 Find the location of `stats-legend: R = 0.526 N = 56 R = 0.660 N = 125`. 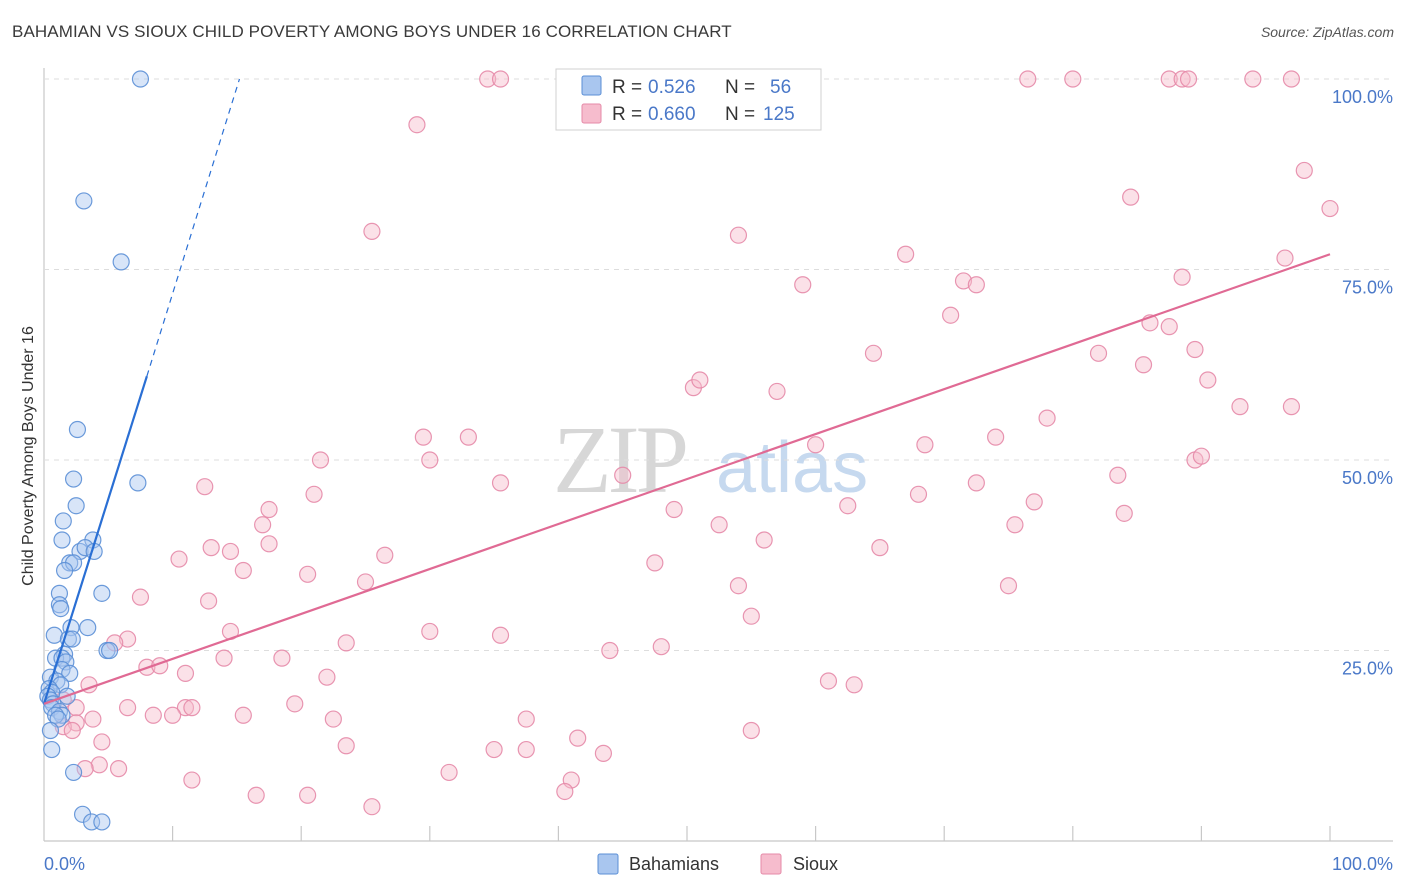

stats-legend: R = 0.526 N = 56 R = 0.660 N = 125 is located at coordinates (688, 99).